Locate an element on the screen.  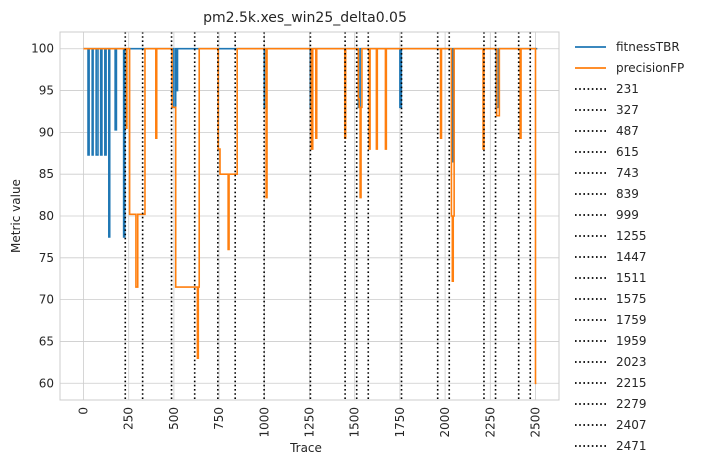
y-tick-label: 70 is located at coordinates (46, 300).